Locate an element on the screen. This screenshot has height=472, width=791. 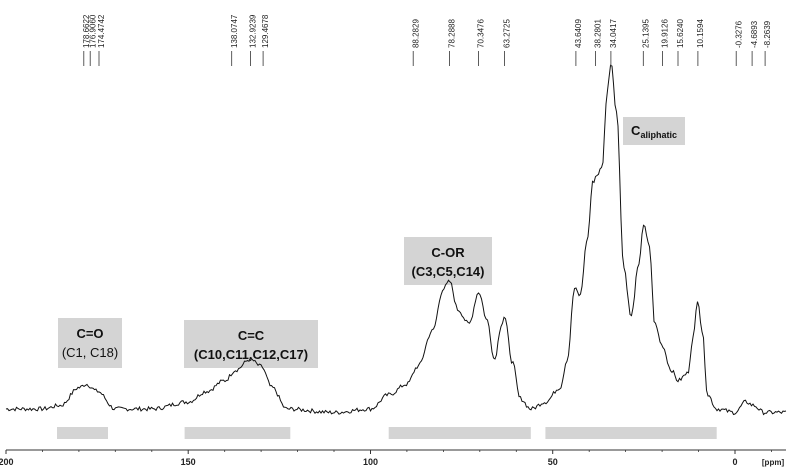
peak-label-16: 10.1594 is located at coordinates (700, 42).